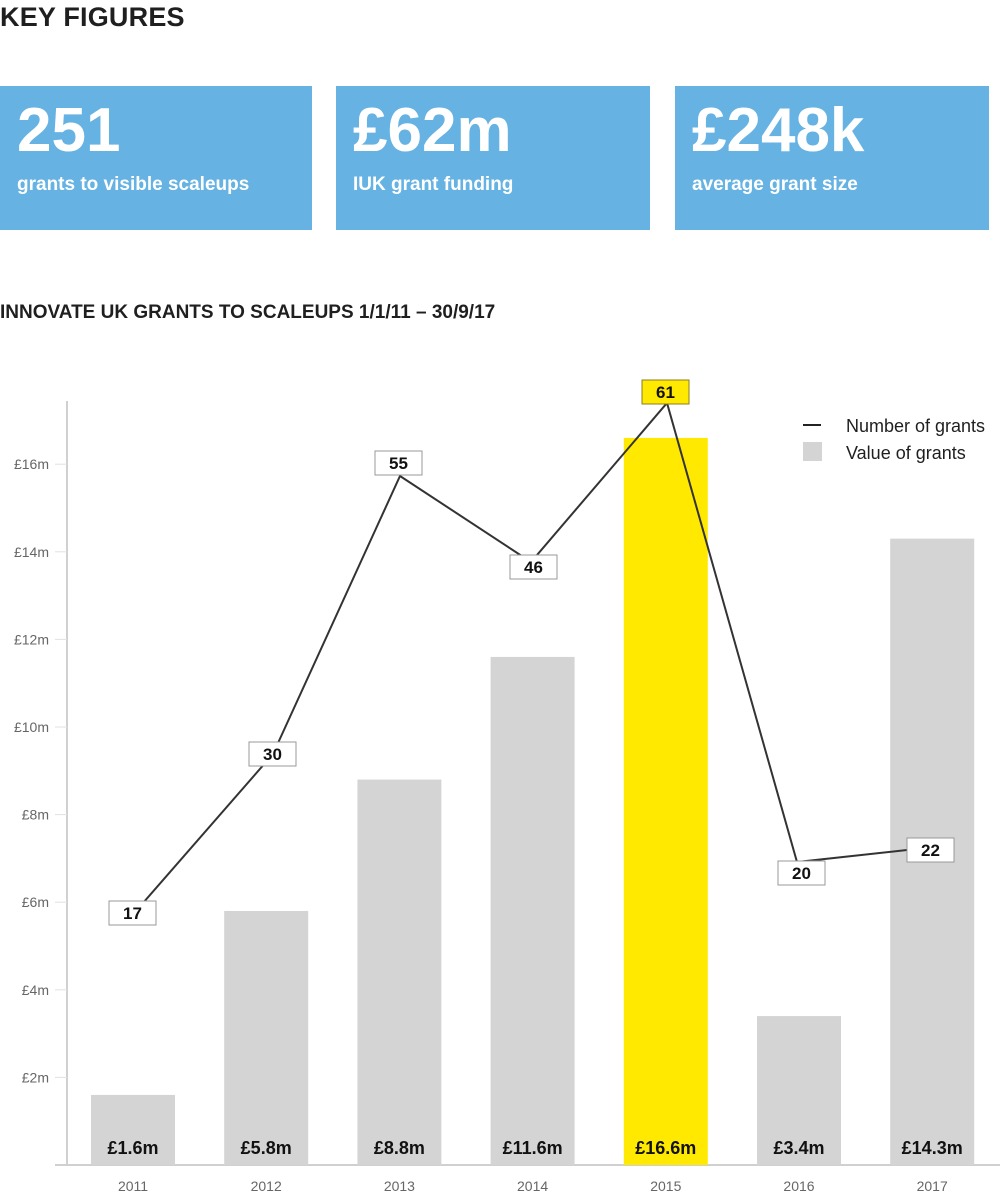 This screenshot has width=1007, height=1196. I want to click on bar-2016, so click(799, 1090).